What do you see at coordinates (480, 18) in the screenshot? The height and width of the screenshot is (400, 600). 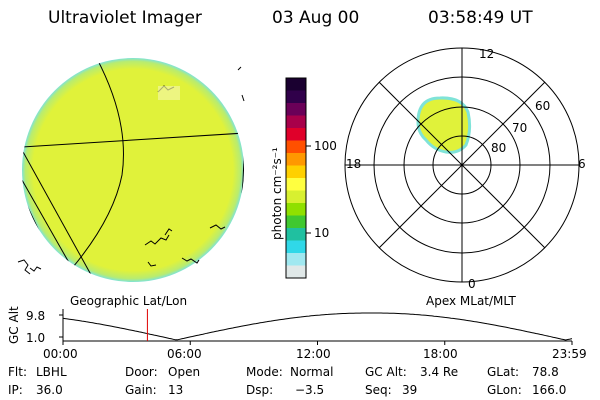 I see `time-label: 03:58:49 UT` at bounding box center [480, 18].